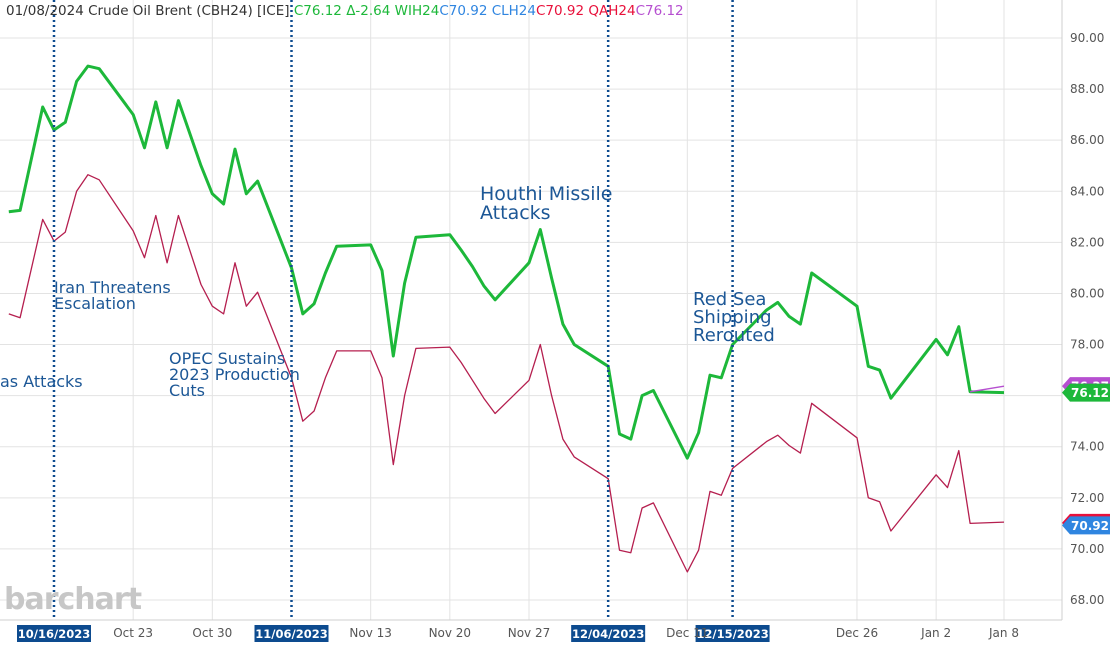  What do you see at coordinates (1086, 456) in the screenshot?
I see `last-value-badges: 76.3776.1271.0270.92` at bounding box center [1086, 456].